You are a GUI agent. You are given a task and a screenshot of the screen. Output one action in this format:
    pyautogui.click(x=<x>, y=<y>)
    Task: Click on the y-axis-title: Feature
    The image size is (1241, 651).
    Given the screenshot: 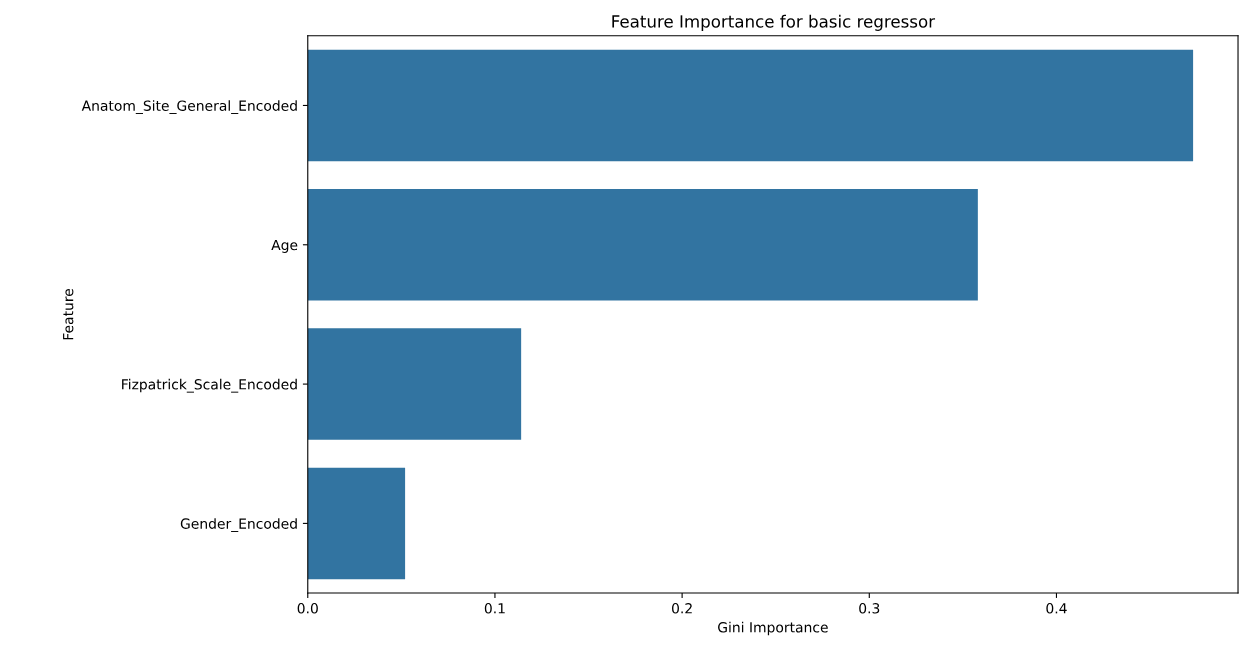 What is the action you would take?
    pyautogui.click(x=68, y=314)
    